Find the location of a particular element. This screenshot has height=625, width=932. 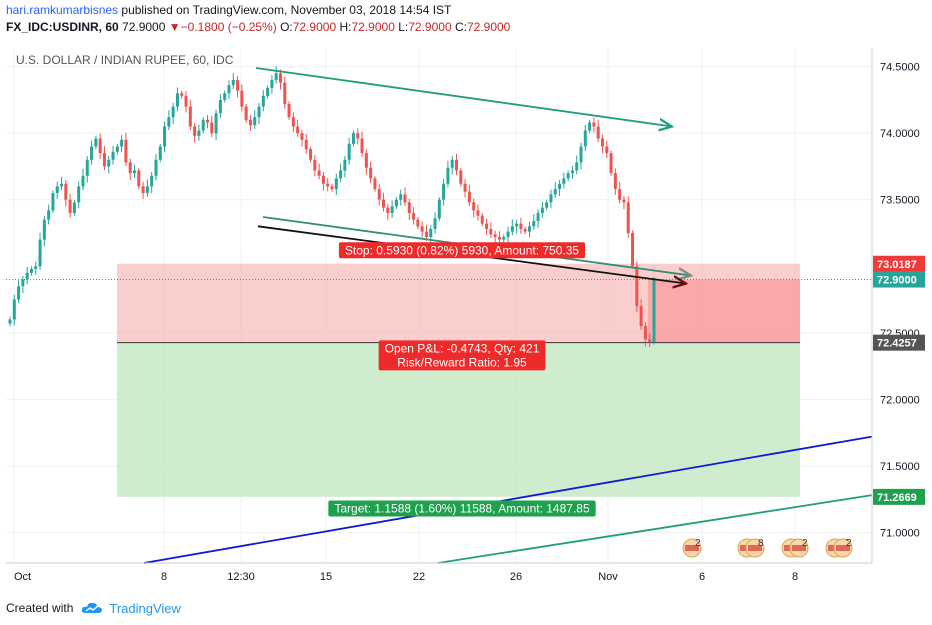

x-tick-label: 22 is located at coordinates (419, 577).